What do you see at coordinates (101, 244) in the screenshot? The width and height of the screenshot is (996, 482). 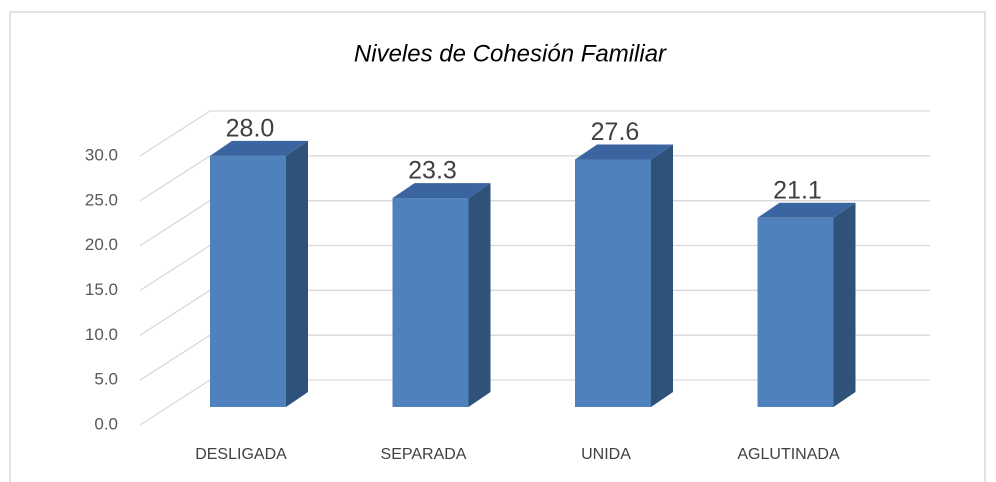 I see `y-tick-label: 20.0` at bounding box center [101, 244].